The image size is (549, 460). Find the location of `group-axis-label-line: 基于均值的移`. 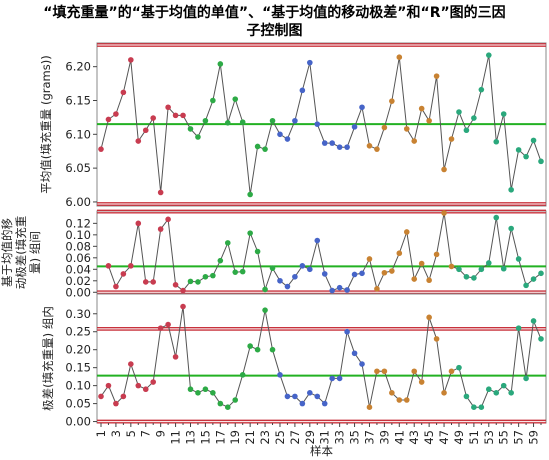

group-axis-label-line: 基于均值的移 is located at coordinates (7, 252).